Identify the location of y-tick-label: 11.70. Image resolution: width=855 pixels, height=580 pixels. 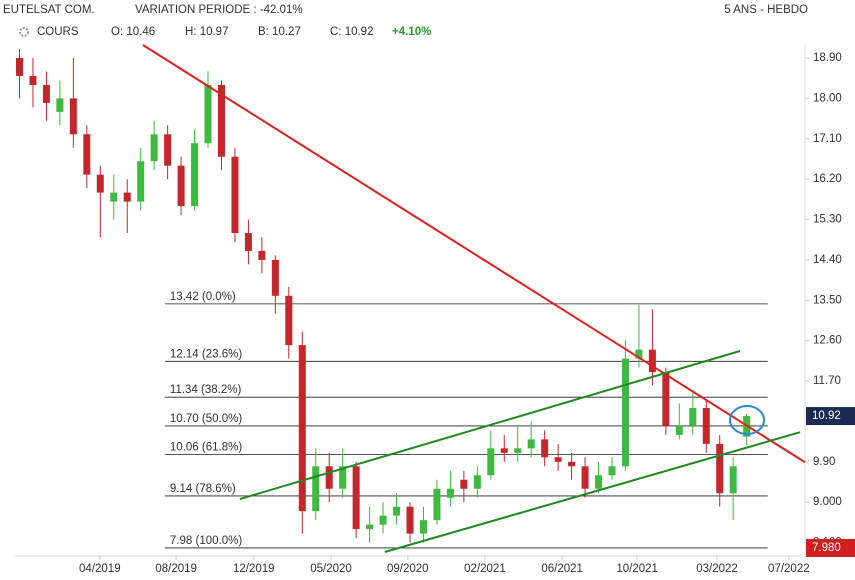
(827, 381).